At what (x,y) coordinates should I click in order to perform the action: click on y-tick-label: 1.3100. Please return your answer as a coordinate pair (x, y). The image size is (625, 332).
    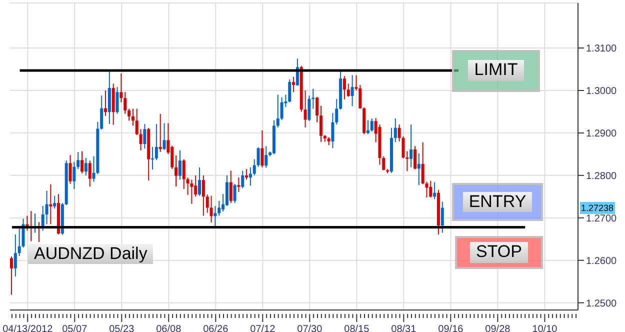
    Looking at the image, I should click on (602, 49).